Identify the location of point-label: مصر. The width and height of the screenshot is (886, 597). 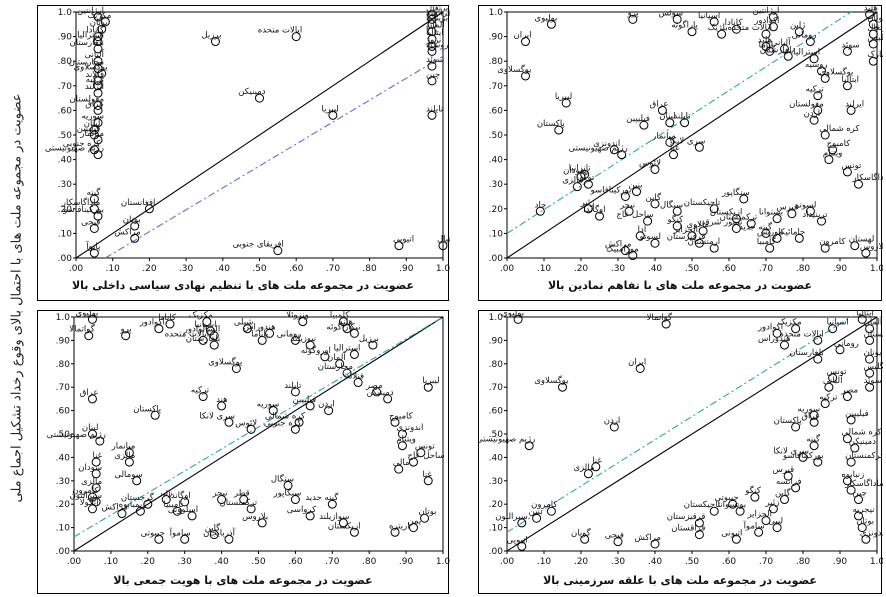
(849, 391).